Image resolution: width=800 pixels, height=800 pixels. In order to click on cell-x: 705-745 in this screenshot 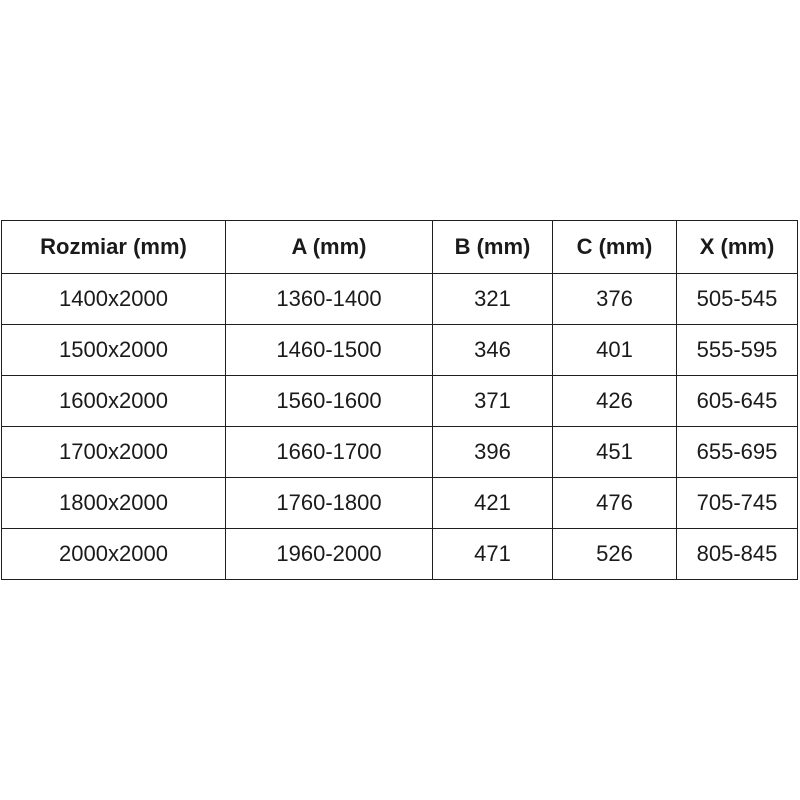, I will do `click(737, 503)`.